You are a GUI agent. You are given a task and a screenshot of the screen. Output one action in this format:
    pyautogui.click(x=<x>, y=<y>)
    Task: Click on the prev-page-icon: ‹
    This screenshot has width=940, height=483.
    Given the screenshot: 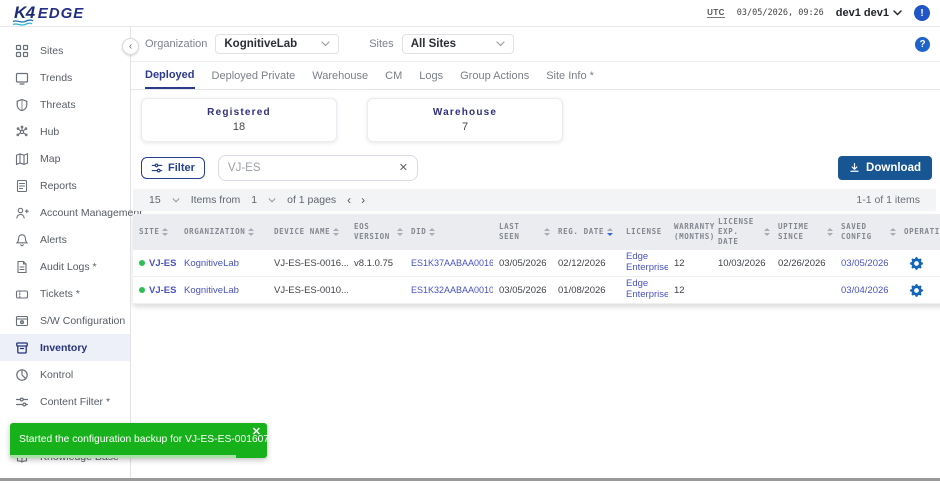 What is the action you would take?
    pyautogui.click(x=349, y=200)
    